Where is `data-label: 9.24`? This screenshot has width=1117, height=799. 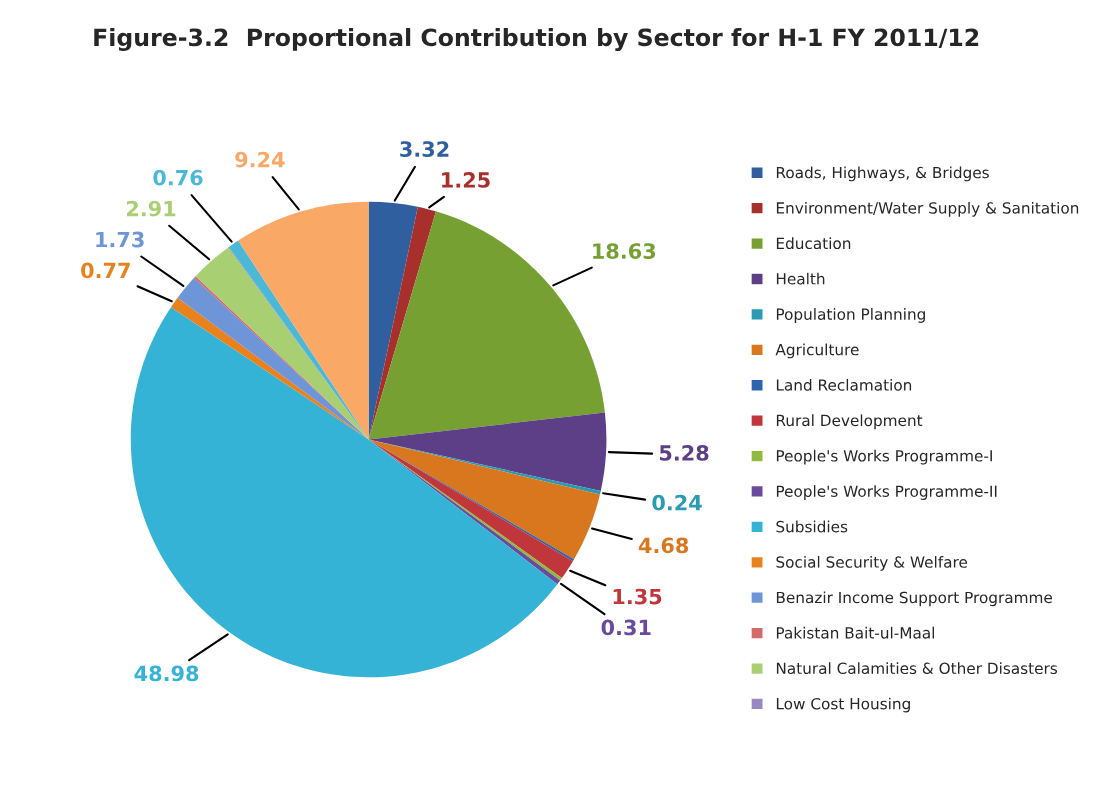 data-label: 9.24 is located at coordinates (260, 159).